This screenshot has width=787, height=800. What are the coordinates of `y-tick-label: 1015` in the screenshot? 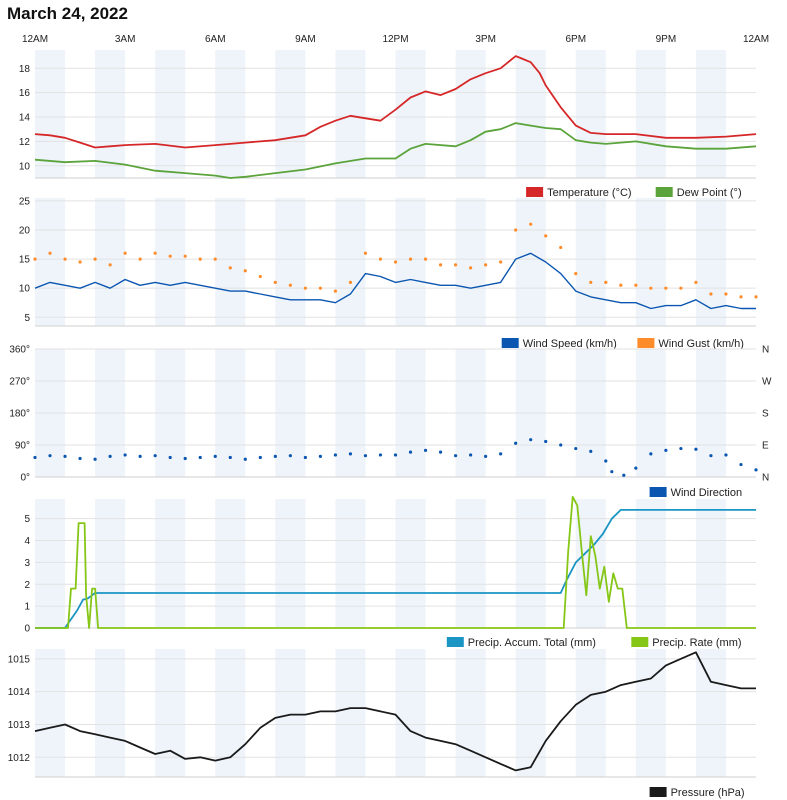 It's located at (19, 659).